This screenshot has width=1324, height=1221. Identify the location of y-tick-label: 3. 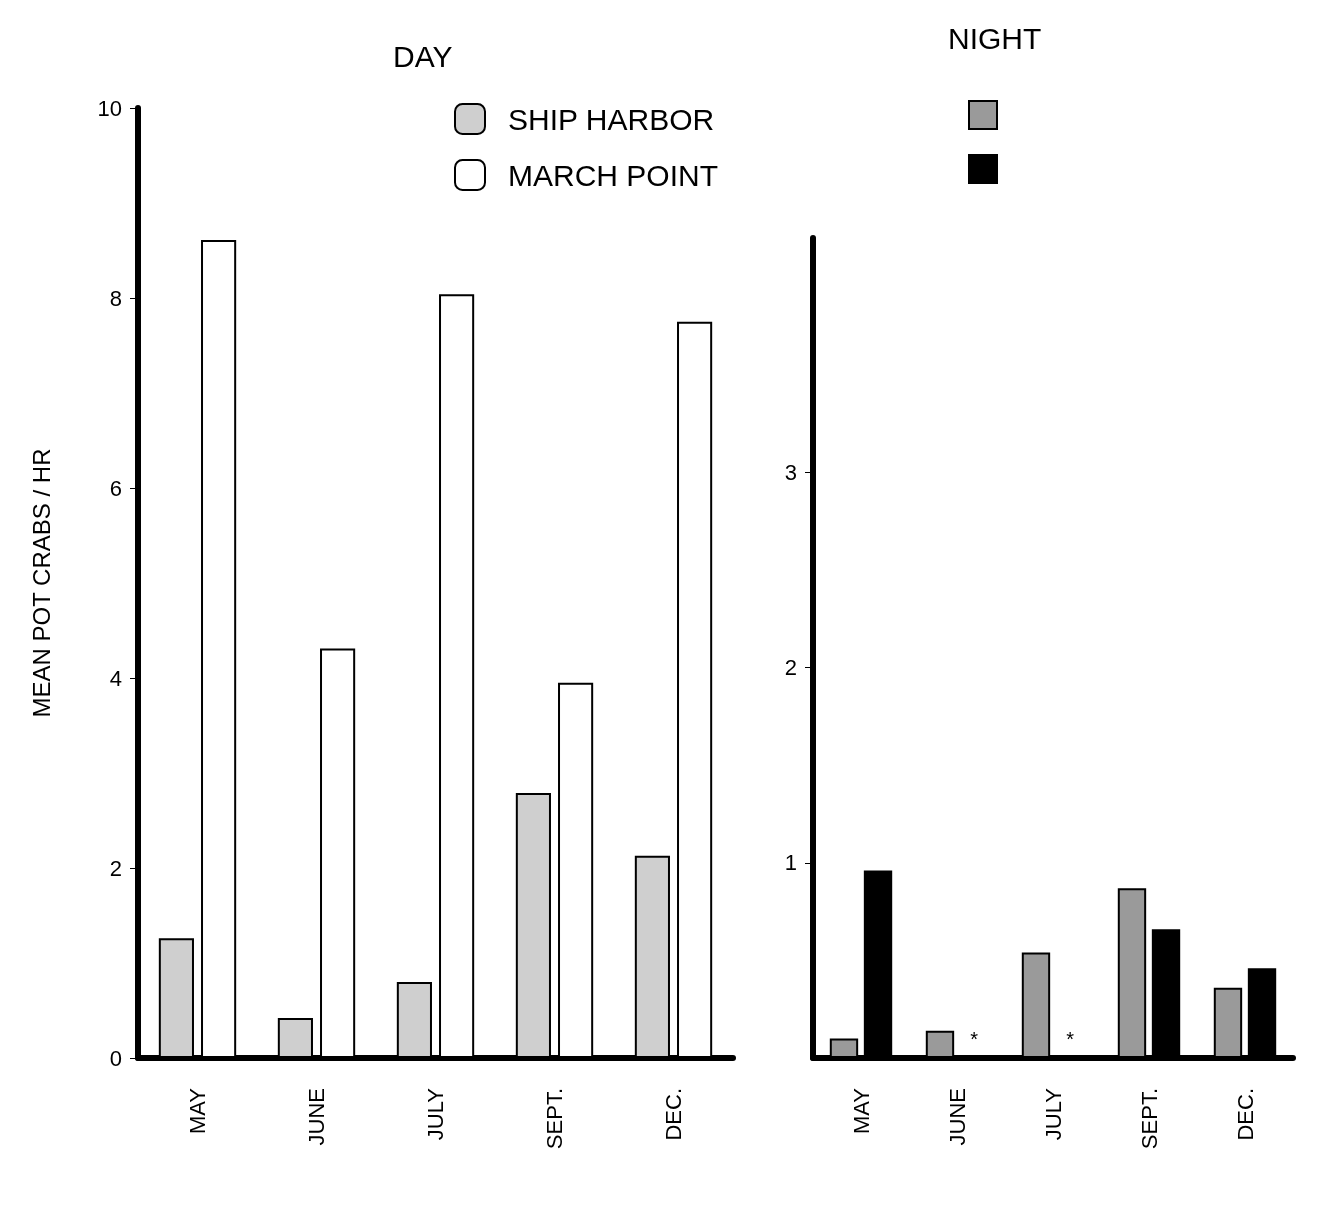
(790, 472).